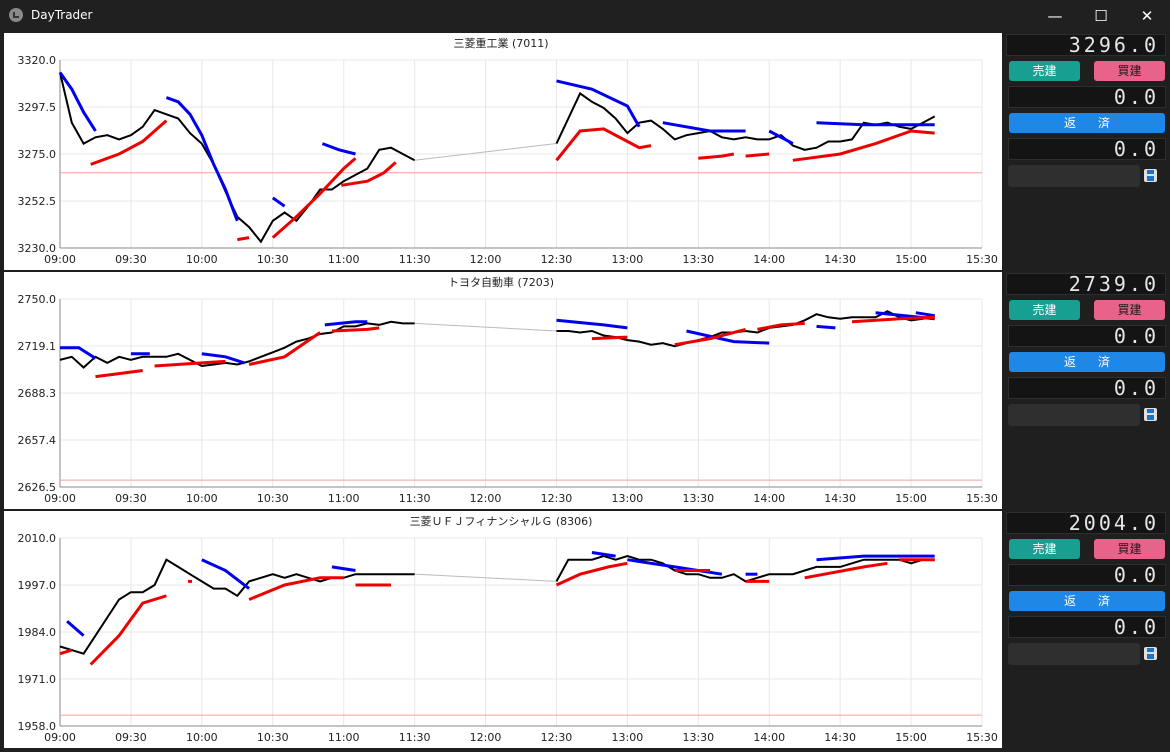 This screenshot has height=752, width=1170. Describe the element at coordinates (1055, 16) in the screenshot. I see `minimize-button: —` at that location.